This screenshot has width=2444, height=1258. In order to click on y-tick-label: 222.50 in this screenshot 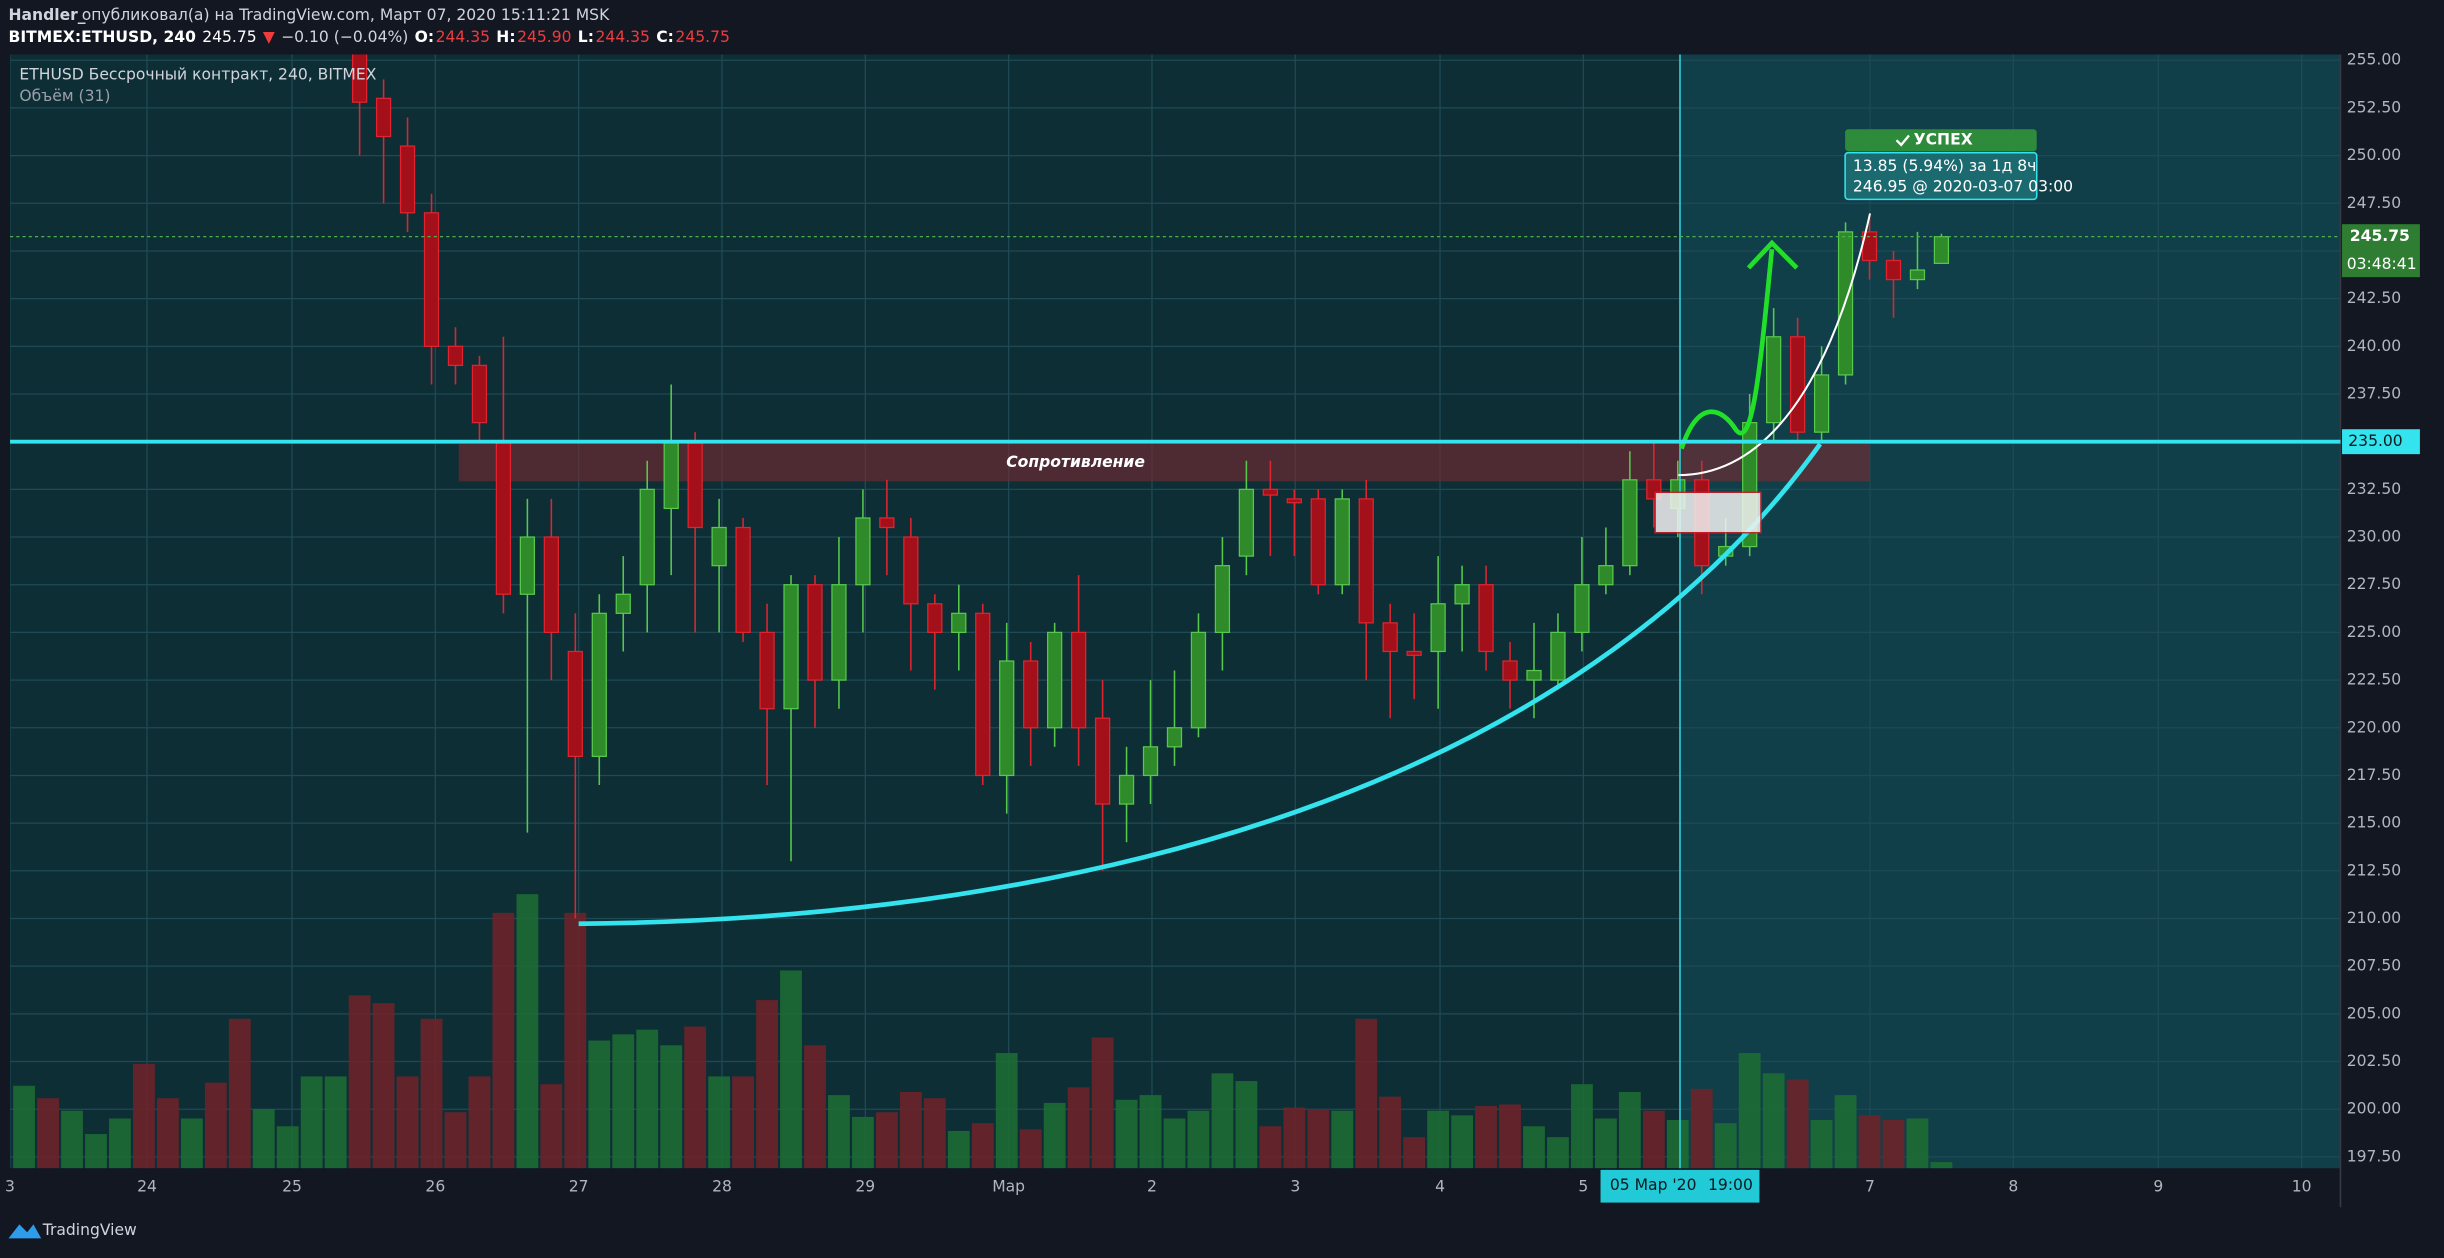, I will do `click(2374, 680)`.